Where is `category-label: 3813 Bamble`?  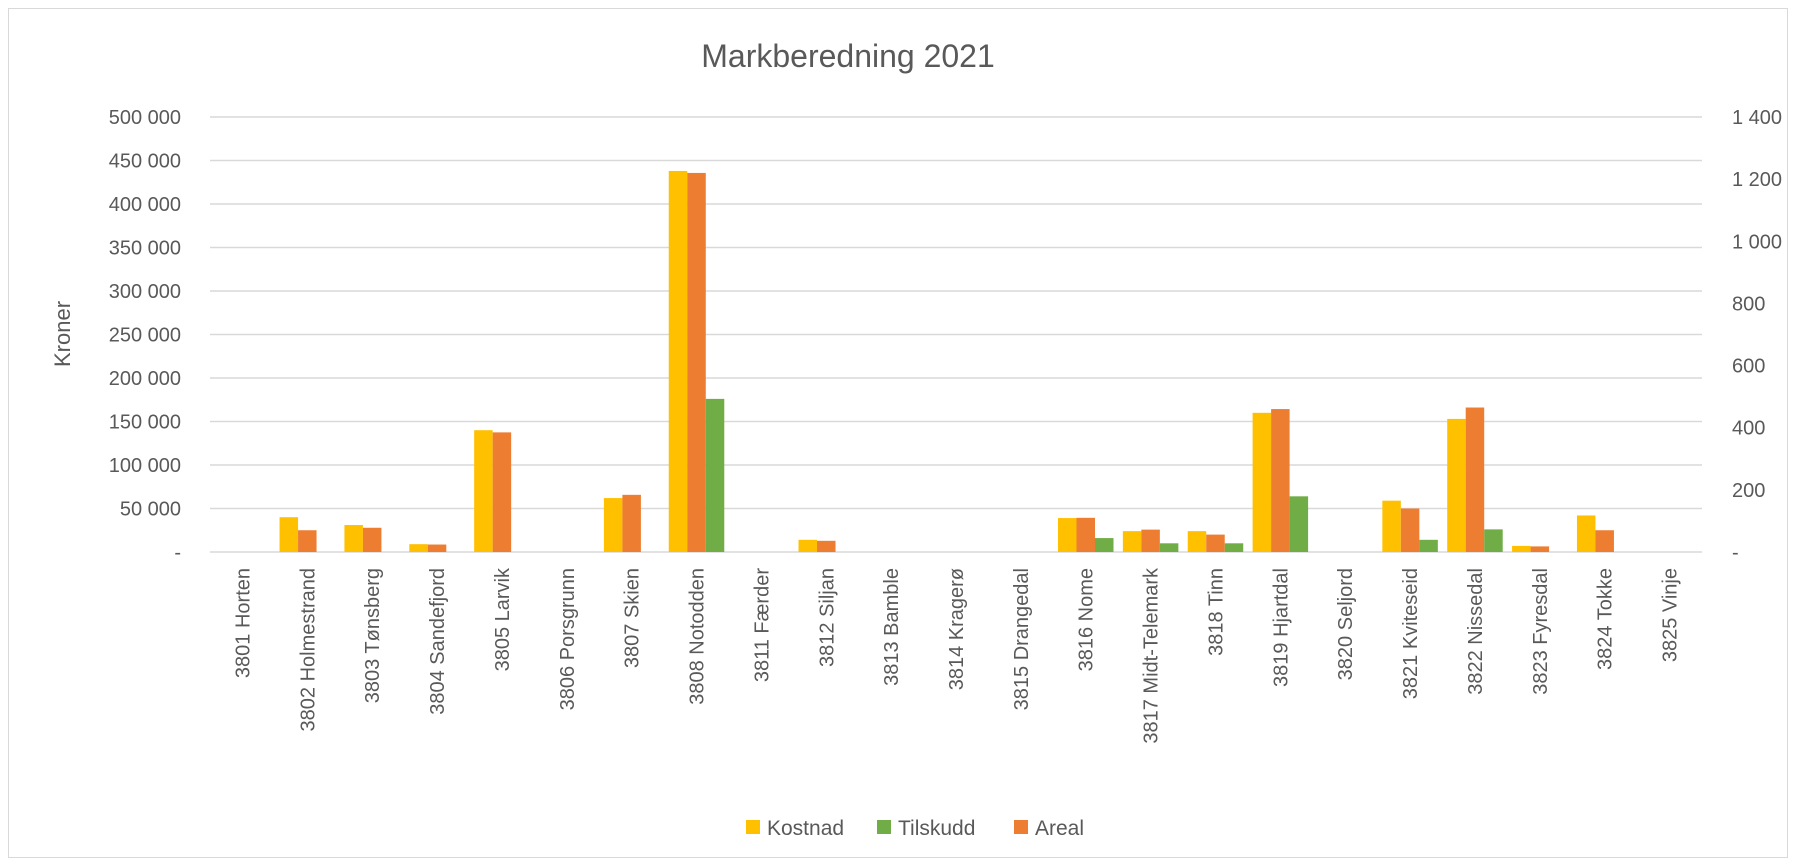 category-label: 3813 Bamble is located at coordinates (892, 627).